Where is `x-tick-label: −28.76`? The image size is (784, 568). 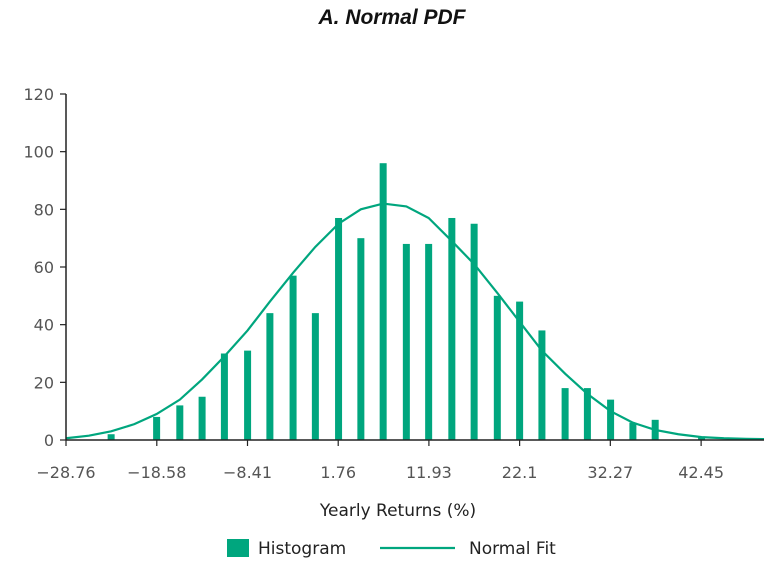
x-tick-label: −28.76 is located at coordinates (65, 472).